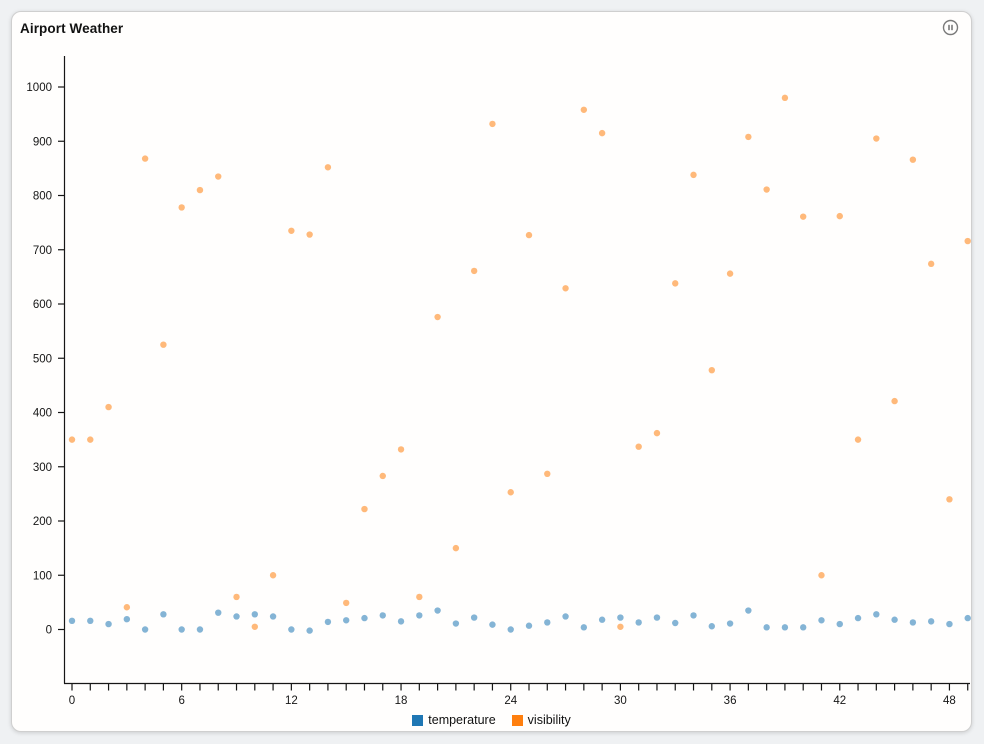 This screenshot has width=984, height=744. I want to click on legend-item-temperature: temperature, so click(454, 720).